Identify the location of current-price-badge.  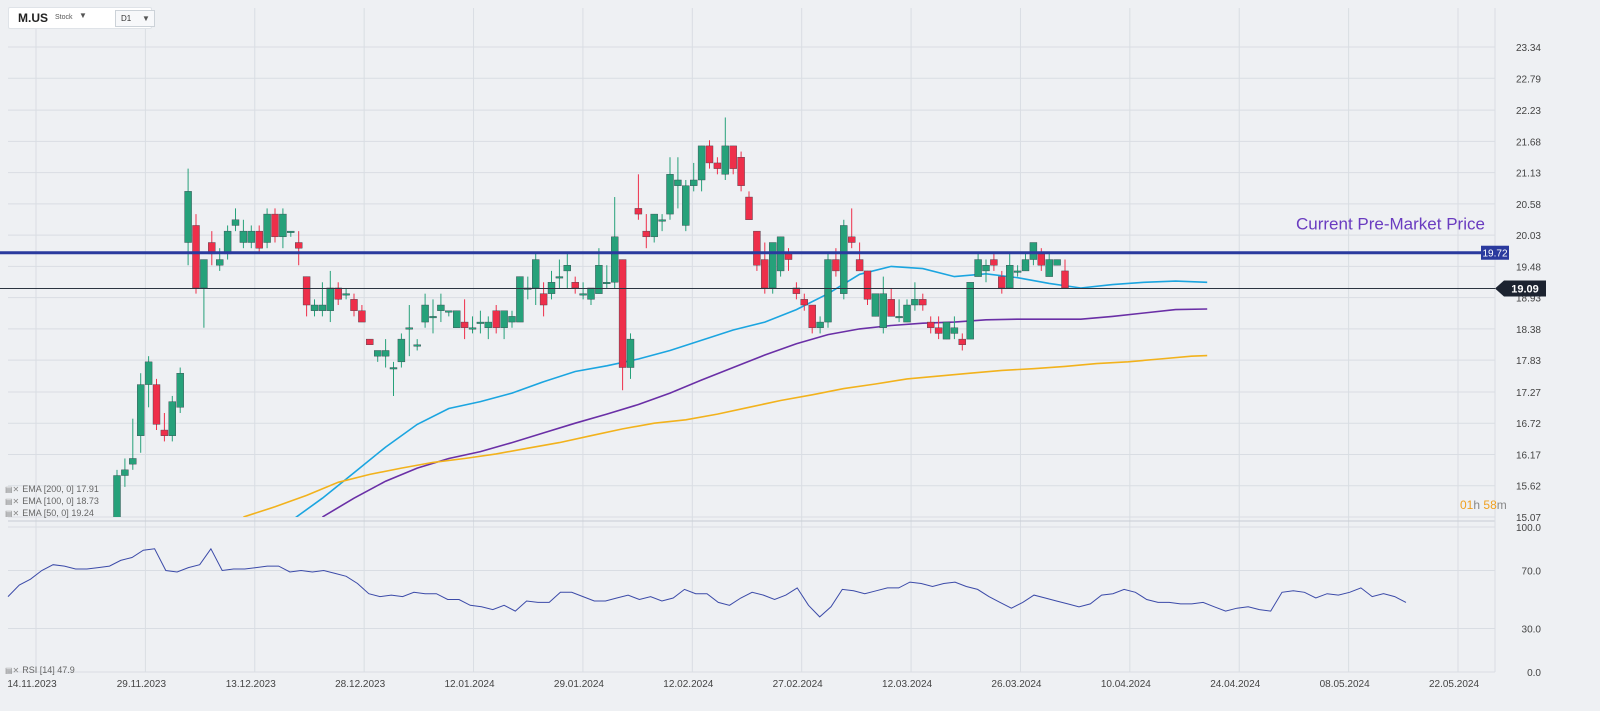
(1520, 288).